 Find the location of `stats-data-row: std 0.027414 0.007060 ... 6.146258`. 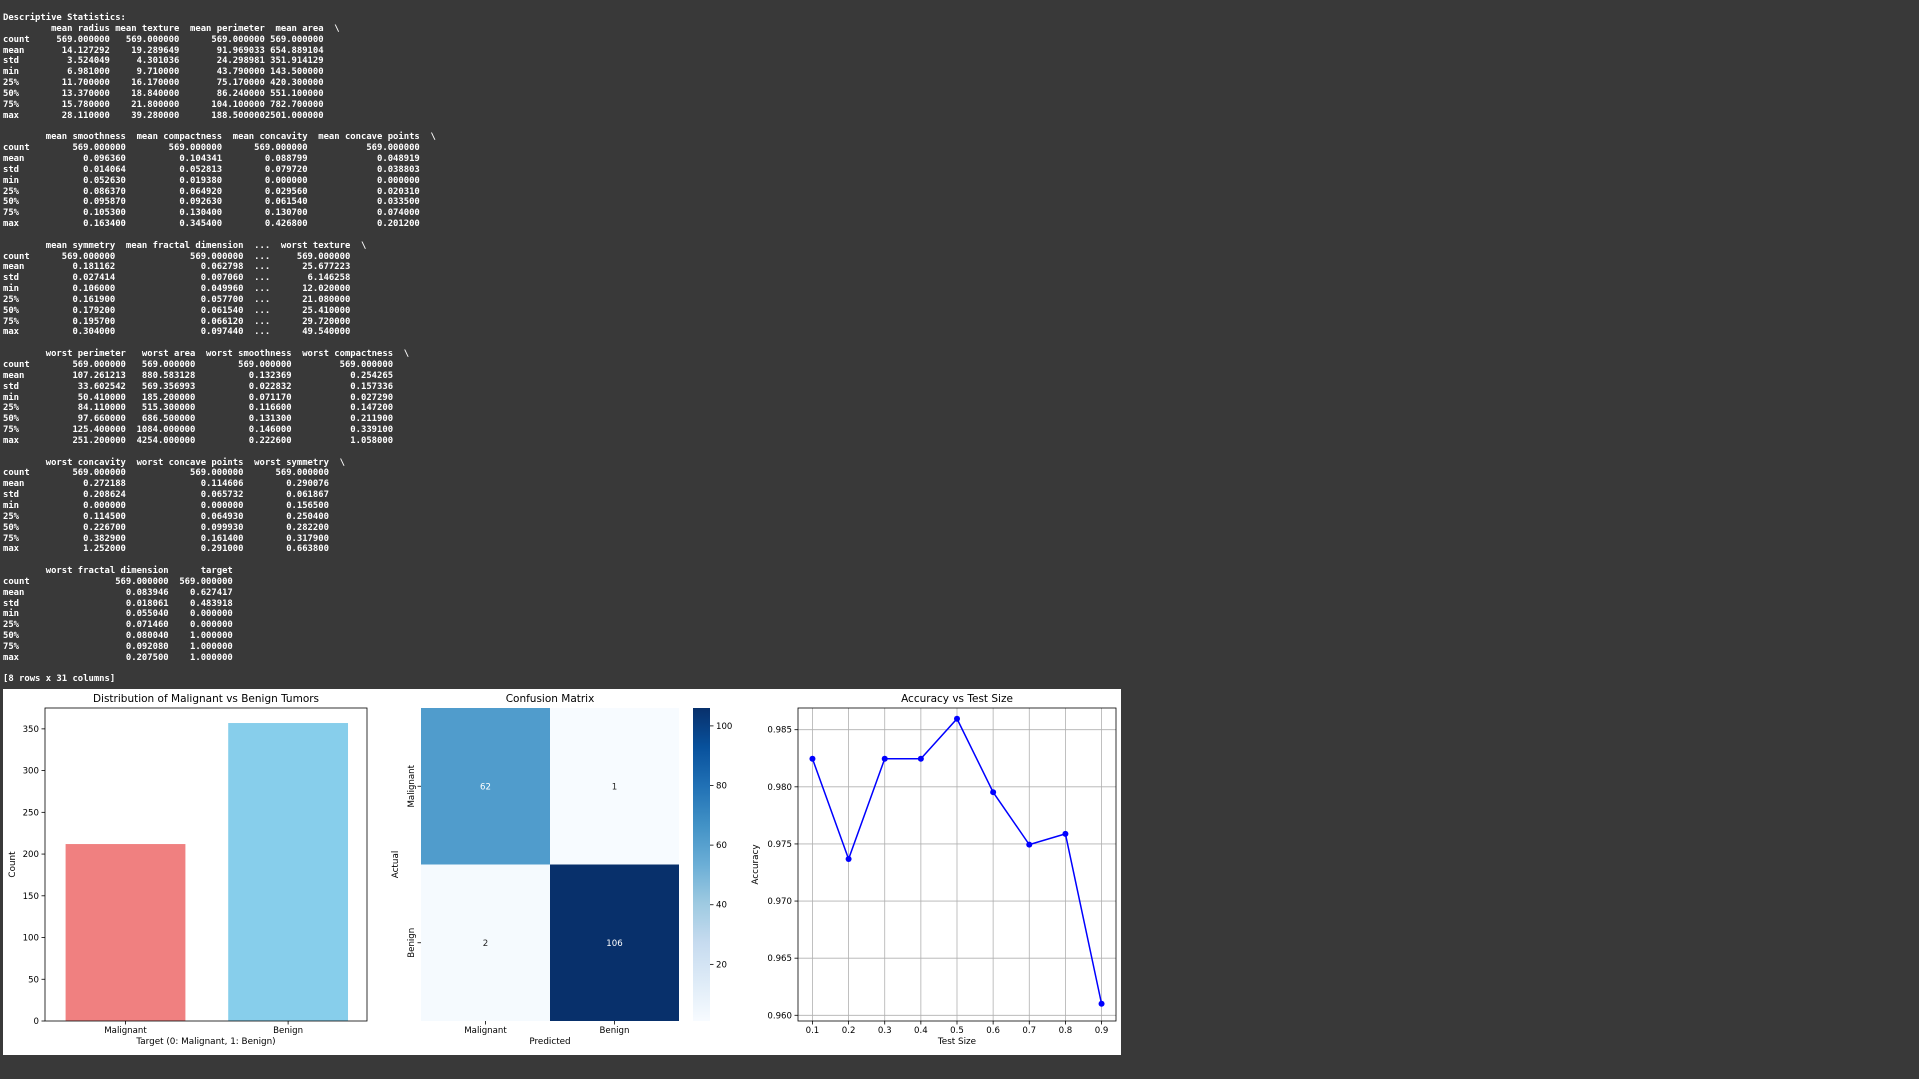

stats-data-row: std 0.027414 0.007060 ... 6.146258 is located at coordinates (177, 278).